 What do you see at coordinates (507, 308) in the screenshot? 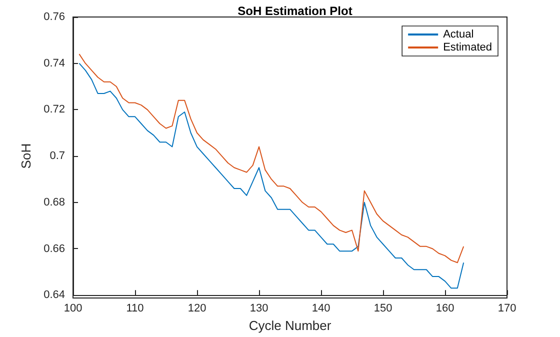
I see `x-tick-label: 170` at bounding box center [507, 308].